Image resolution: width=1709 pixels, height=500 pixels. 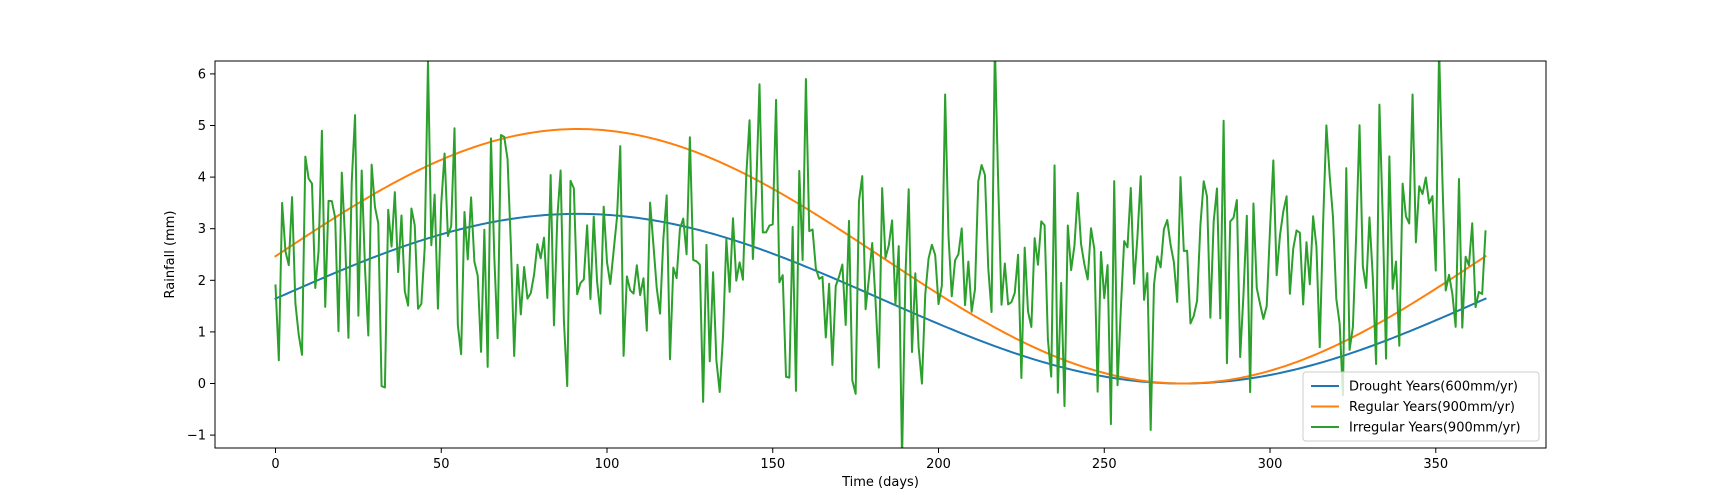 I want to click on y-axis-label: Rainfall (mm), so click(x=170, y=255).